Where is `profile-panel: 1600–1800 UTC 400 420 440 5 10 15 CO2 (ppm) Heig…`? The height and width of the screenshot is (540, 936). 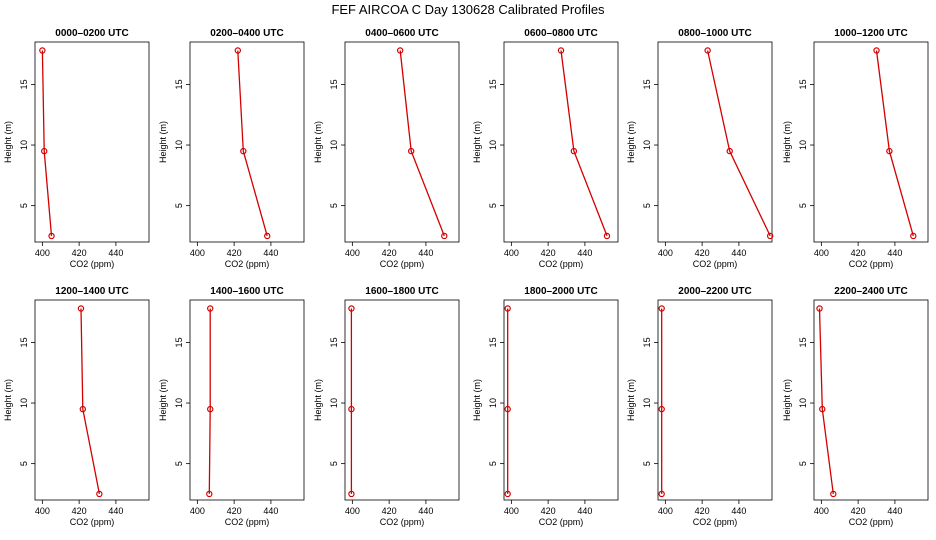
profile-panel: 1600–1800 UTC 400 420 440 5 10 15 CO2 (ppm) Heig… is located at coordinates (386, 406).